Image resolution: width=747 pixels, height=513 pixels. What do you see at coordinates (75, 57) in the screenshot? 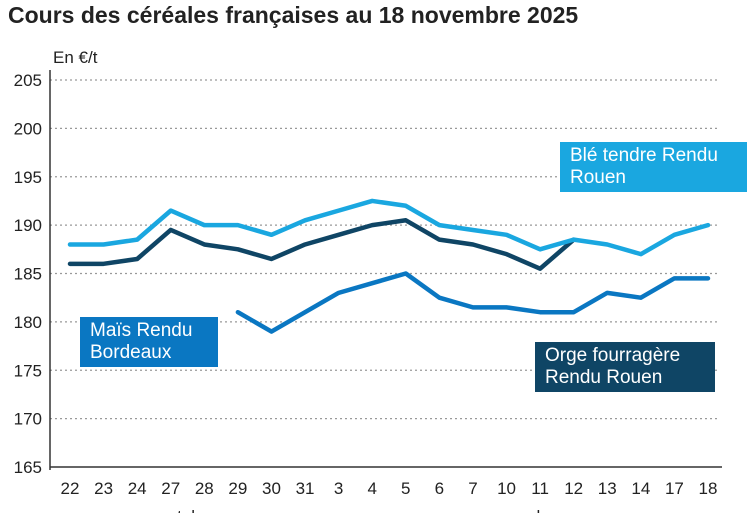
I see `y-axis-label: En €/t` at bounding box center [75, 57].